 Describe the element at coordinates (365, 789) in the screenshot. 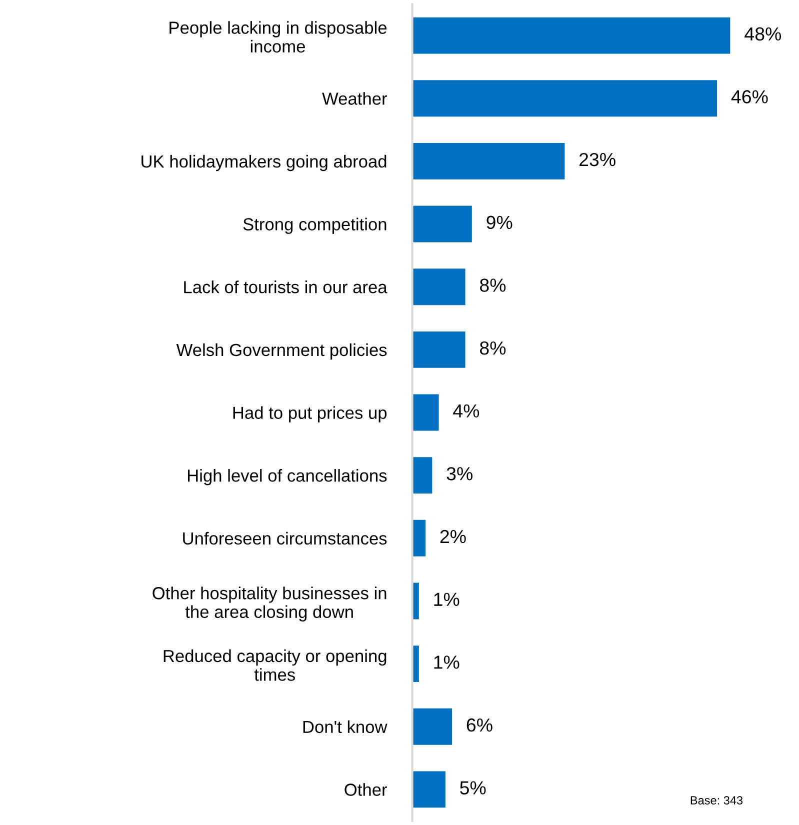

I see `y-tick-label: Other` at that location.